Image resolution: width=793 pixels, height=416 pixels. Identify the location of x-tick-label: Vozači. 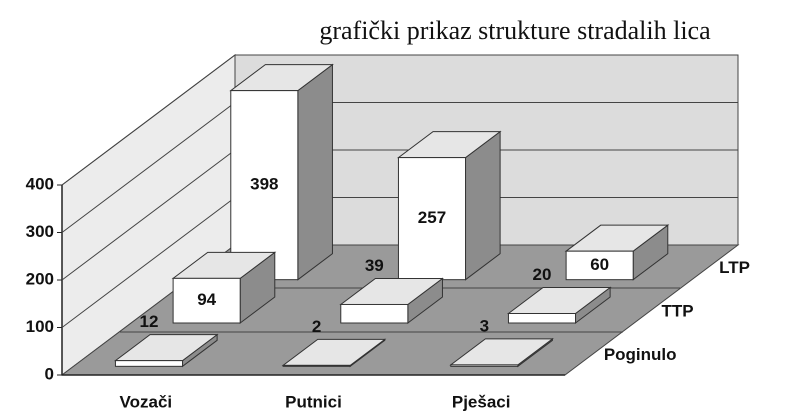
(146, 401).